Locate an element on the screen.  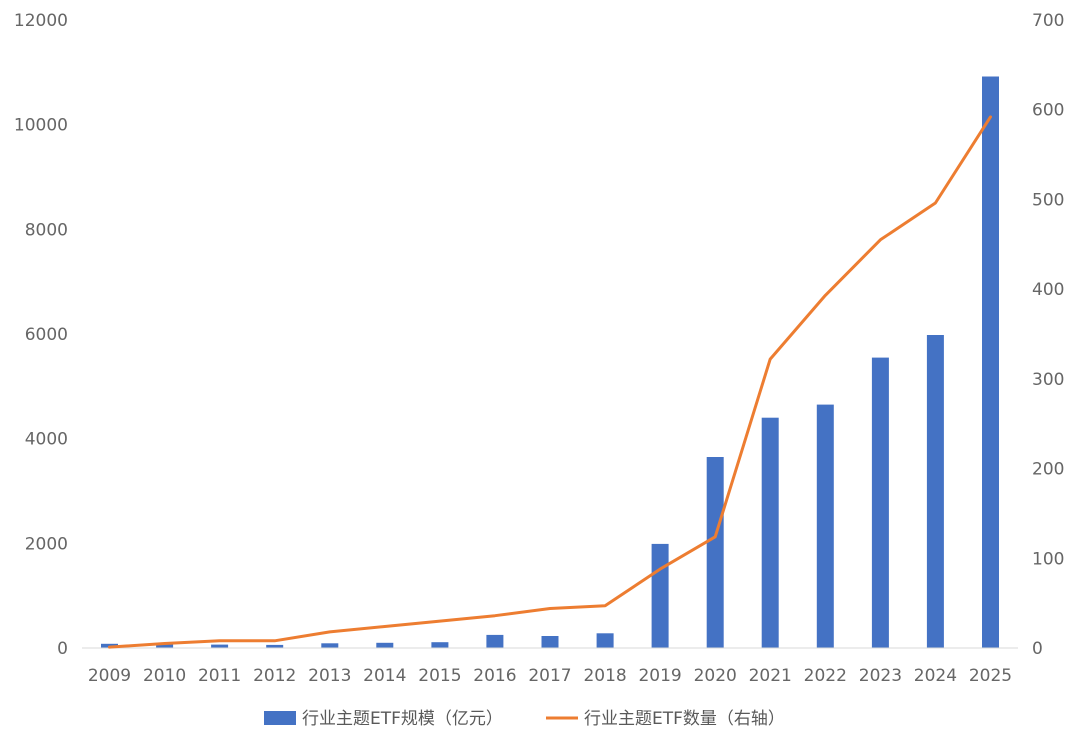
left-tick-0: 0 is located at coordinates (62, 649).